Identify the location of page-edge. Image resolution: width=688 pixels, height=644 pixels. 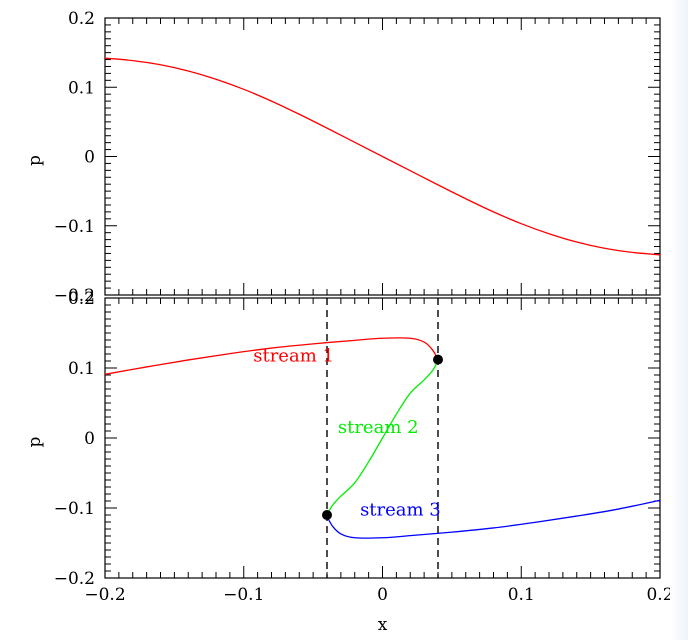
(679, 320).